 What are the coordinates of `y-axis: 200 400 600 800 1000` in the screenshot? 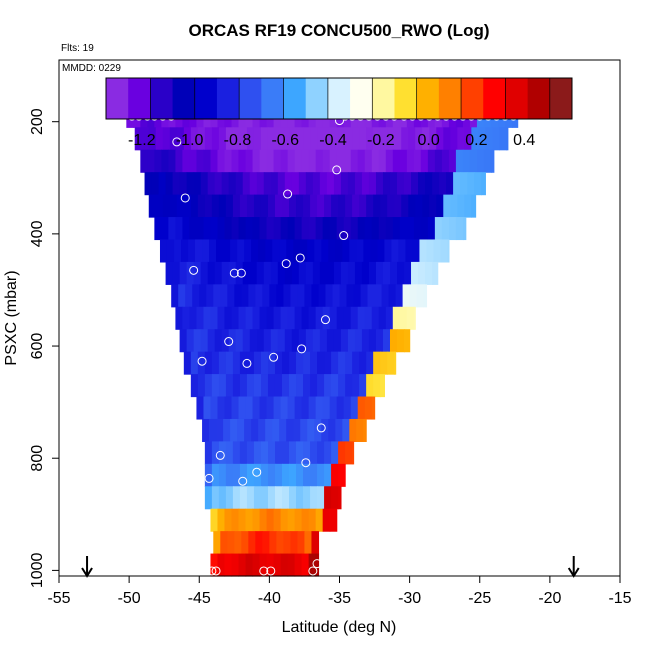 It's located at (44, 348).